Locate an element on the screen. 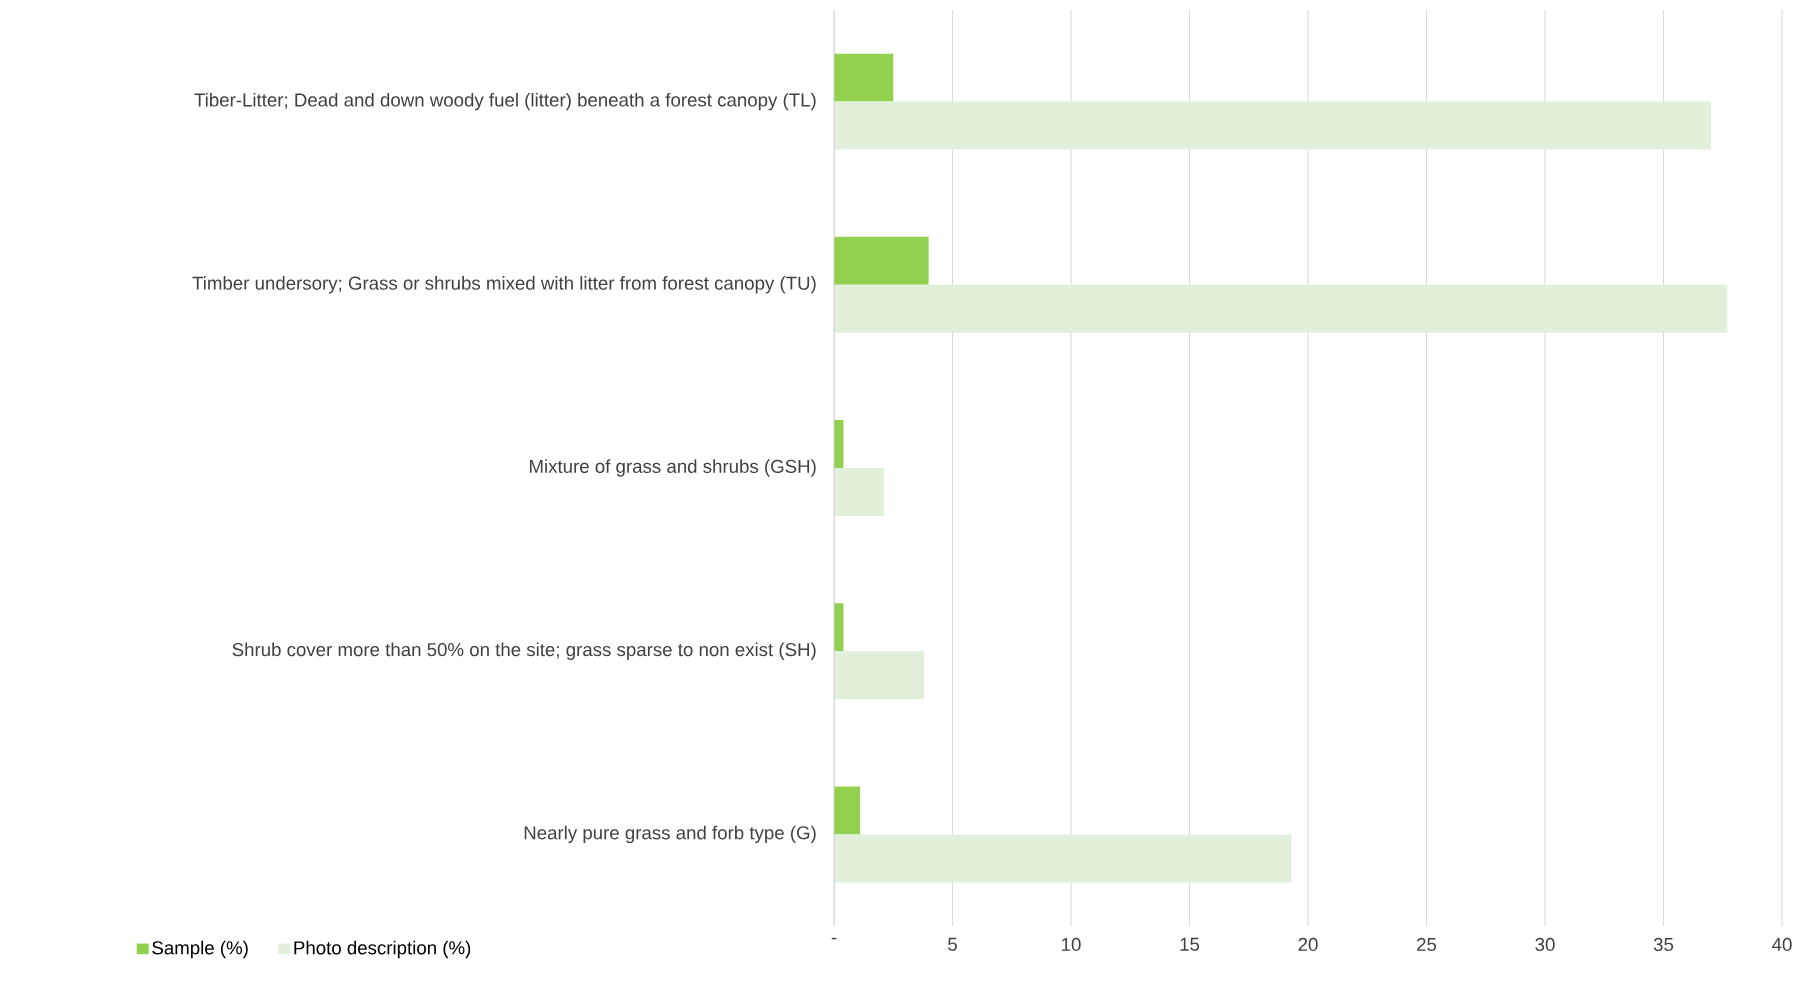 This screenshot has height=982, width=1814. legend-label: Photo description (%) is located at coordinates (382, 949).